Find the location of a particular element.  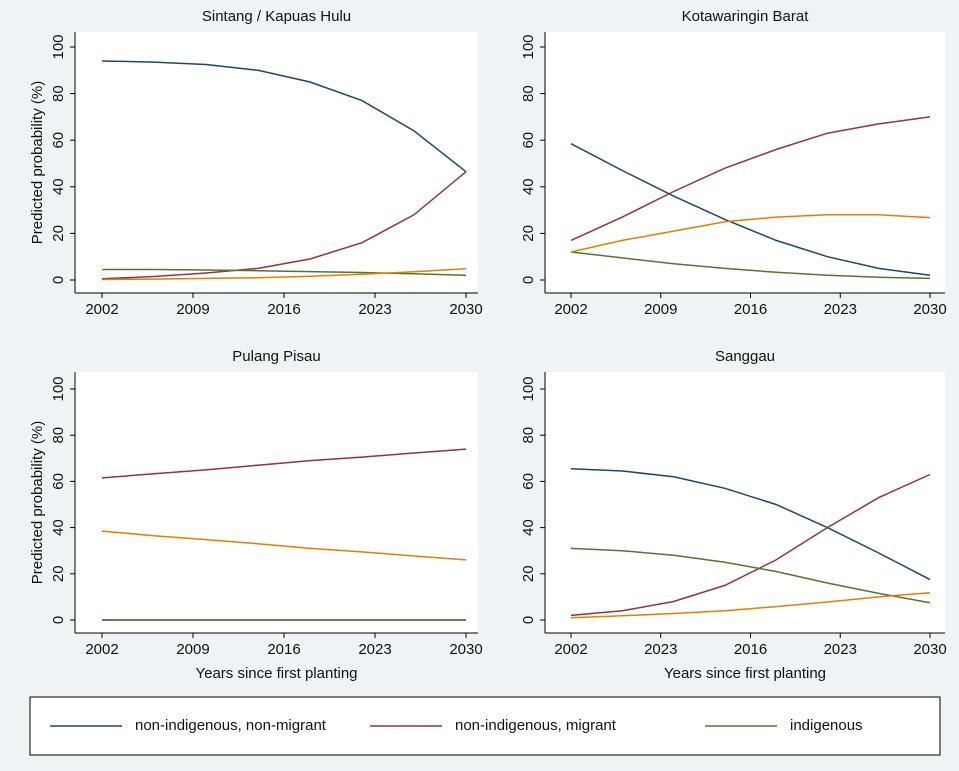

legend-box is located at coordinates (485, 726).